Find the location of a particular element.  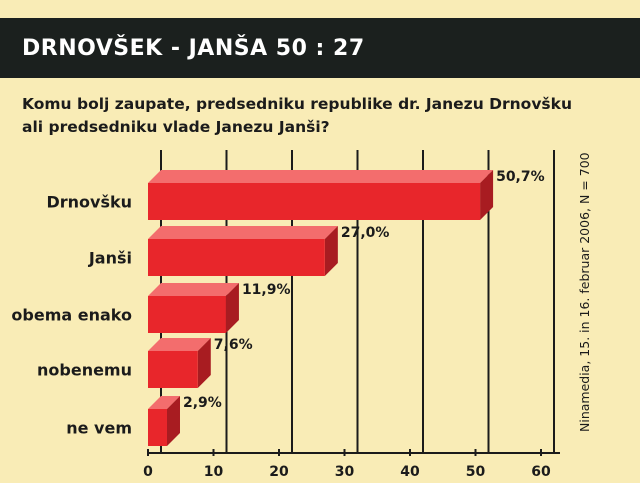

category-label-0: Drnovšku is located at coordinates (89, 202).